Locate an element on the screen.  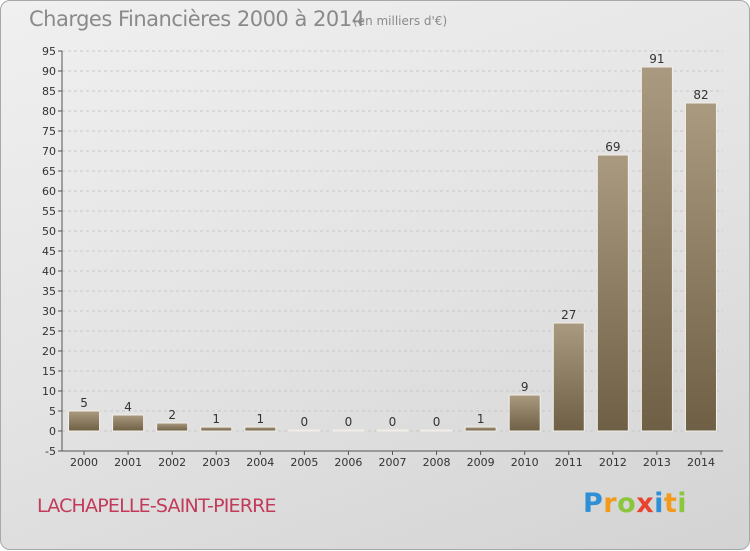
y-tick-label: 50 is located at coordinates (49, 231).